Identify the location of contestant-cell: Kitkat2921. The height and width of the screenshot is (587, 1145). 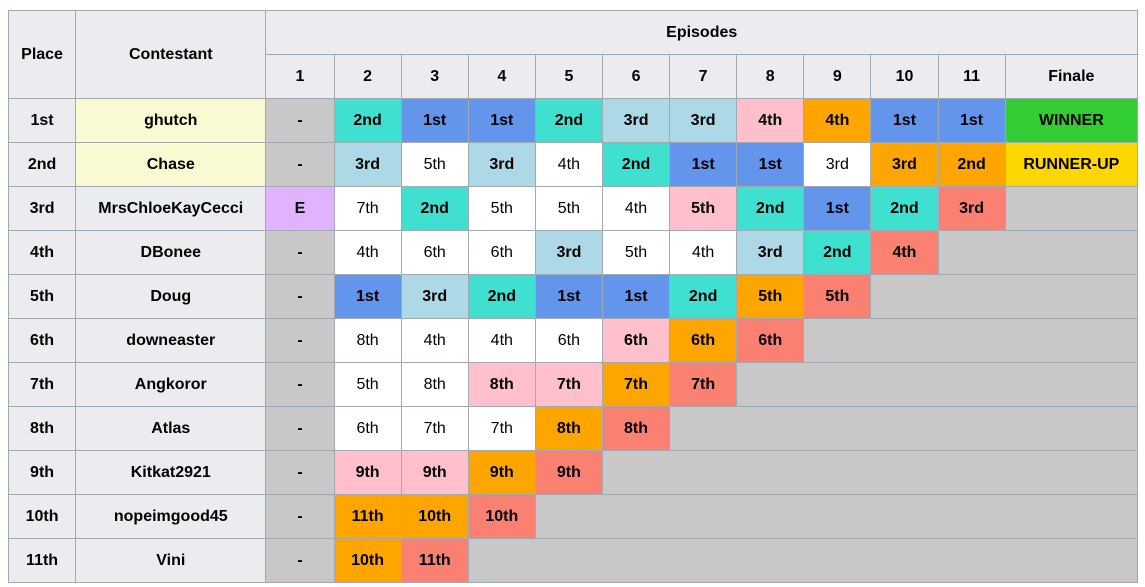
(171, 472).